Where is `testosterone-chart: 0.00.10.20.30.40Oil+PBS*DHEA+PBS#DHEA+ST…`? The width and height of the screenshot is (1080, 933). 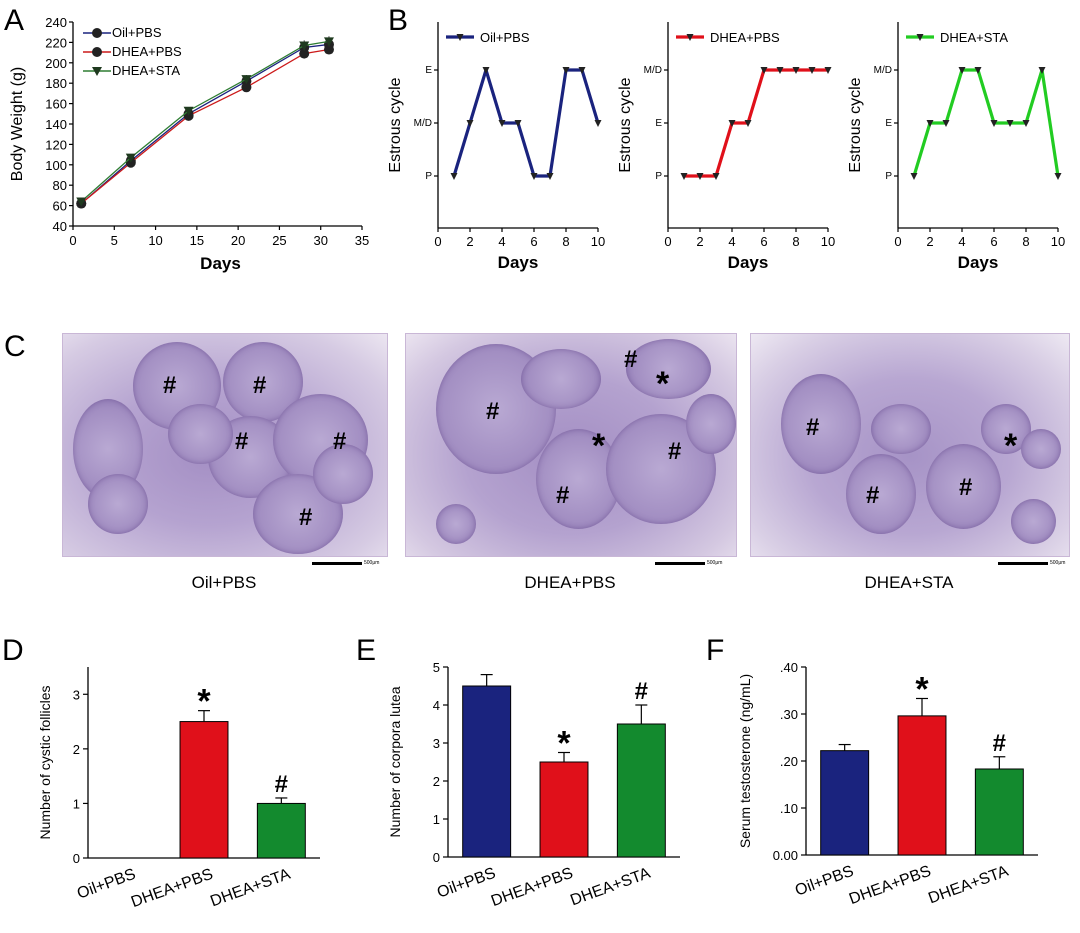 testosterone-chart: 0.00.10.20.30.40Oil+PBS*DHEA+PBS#DHEA+ST… is located at coordinates (887, 784).